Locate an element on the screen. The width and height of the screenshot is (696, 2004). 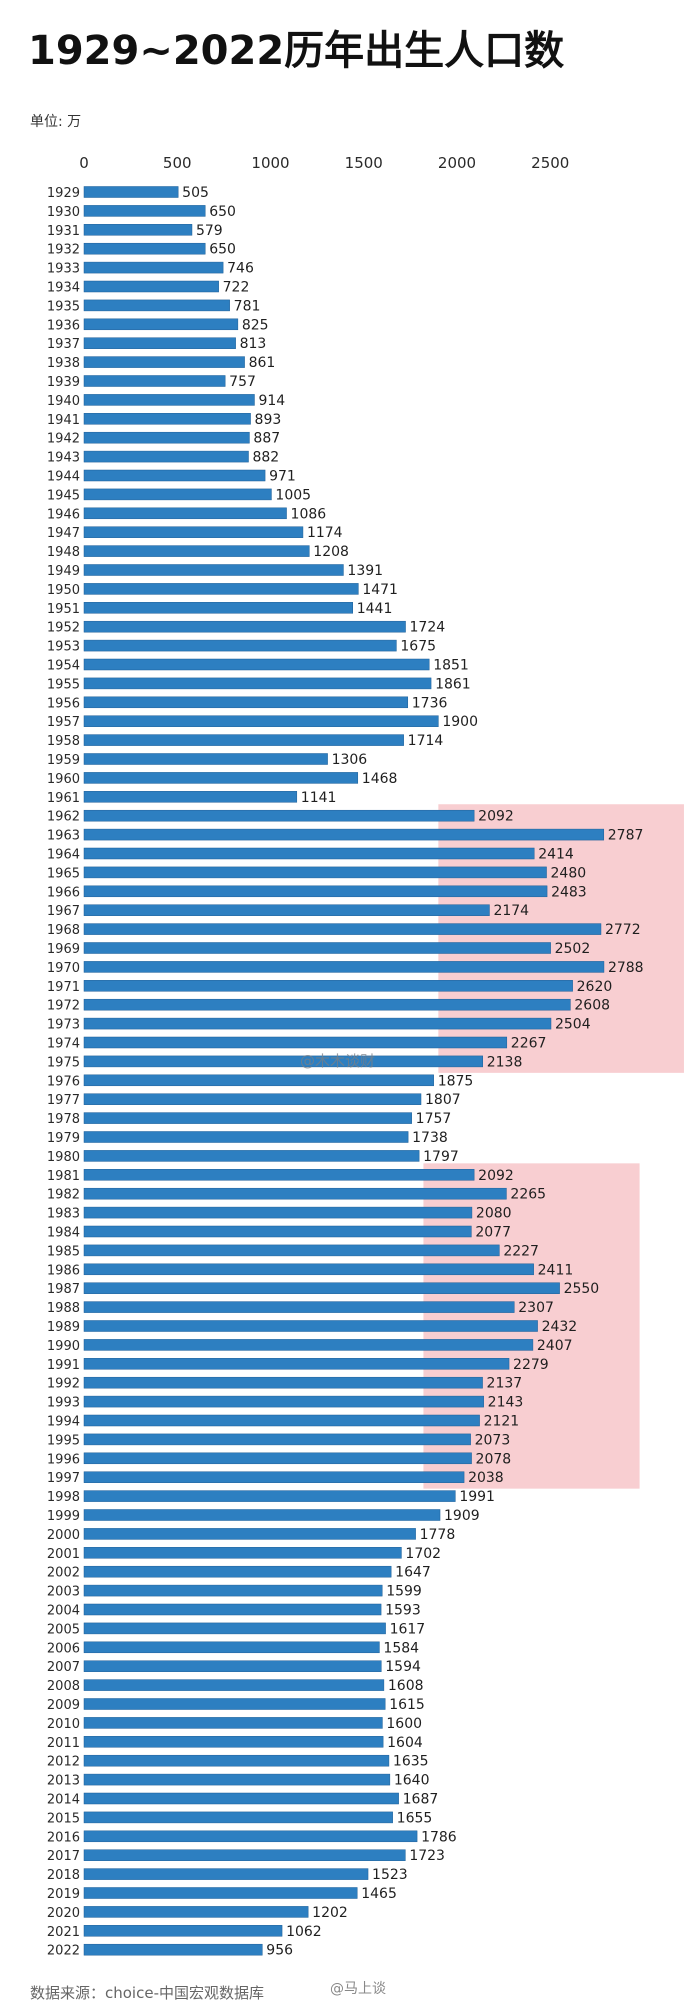
y-tick-label: 1964 is located at coordinates (63, 855).